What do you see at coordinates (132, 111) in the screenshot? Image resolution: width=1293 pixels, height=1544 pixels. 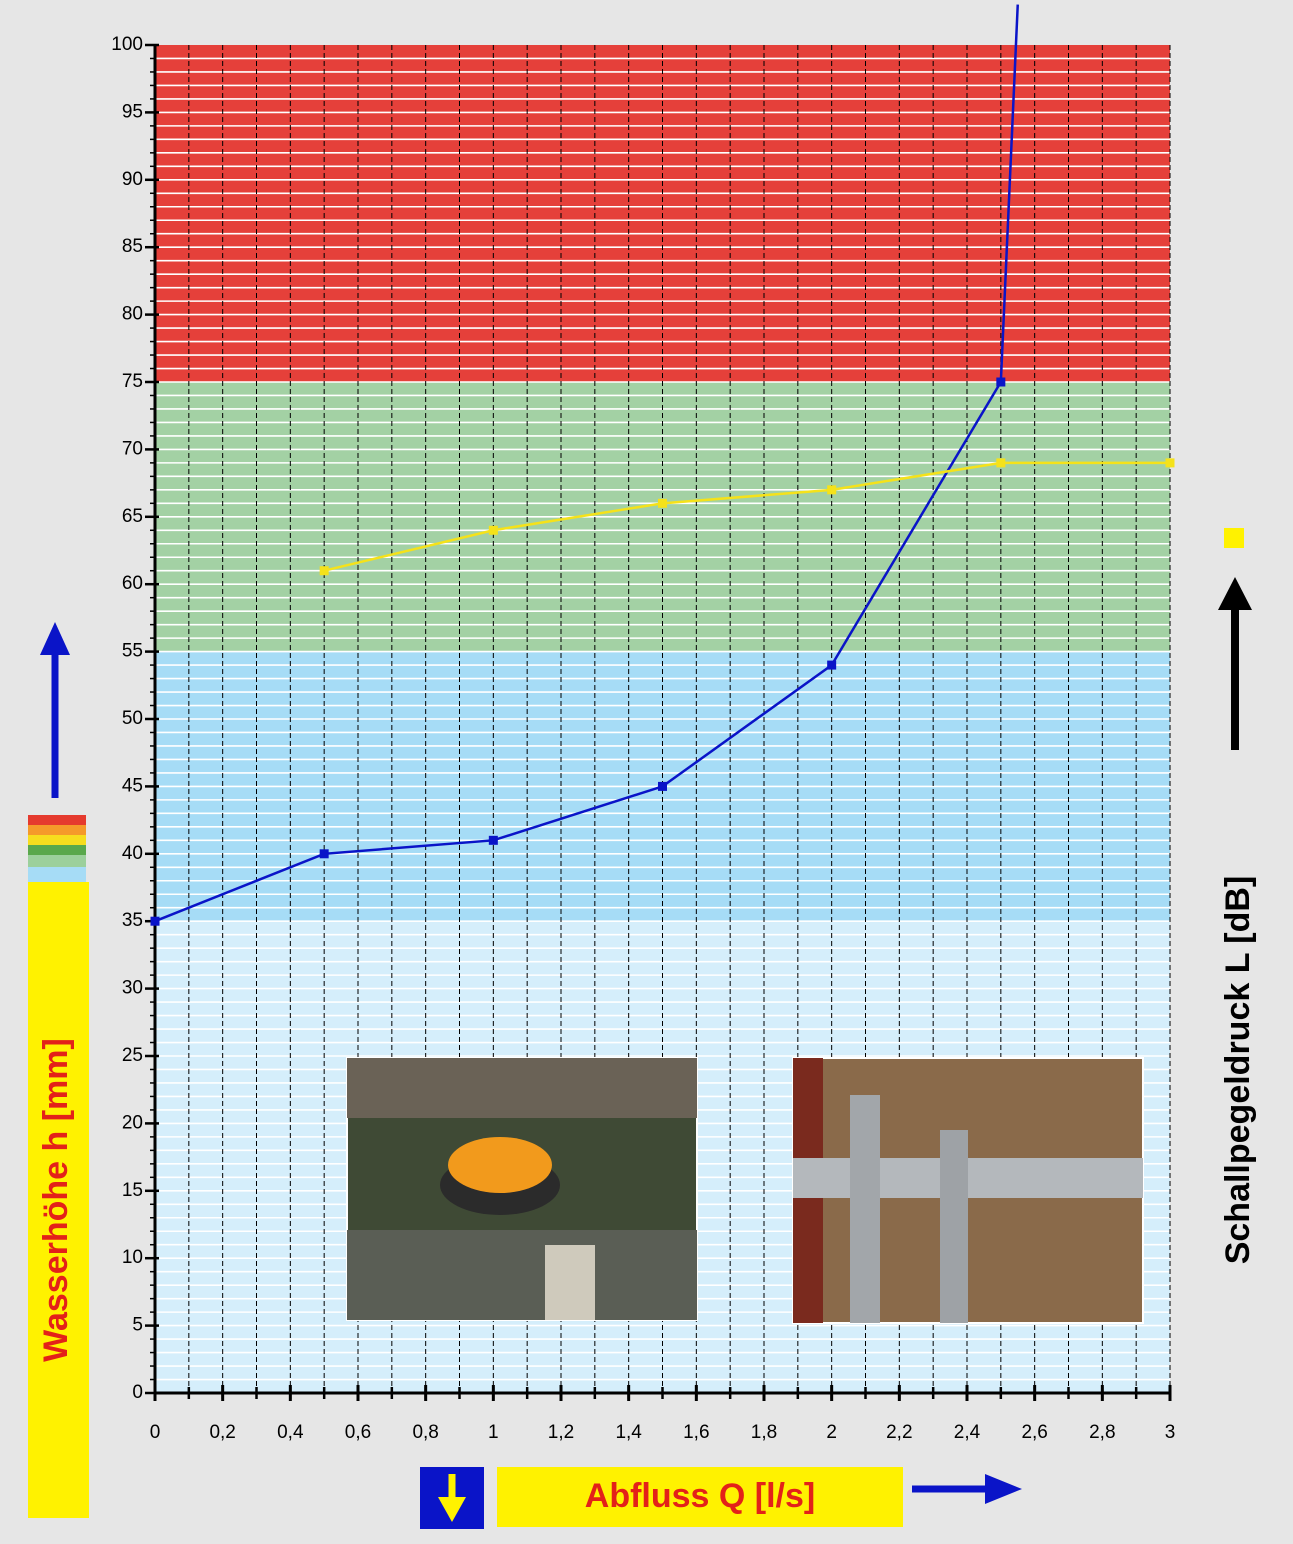 I see `y-tick-label: 95` at bounding box center [132, 111].